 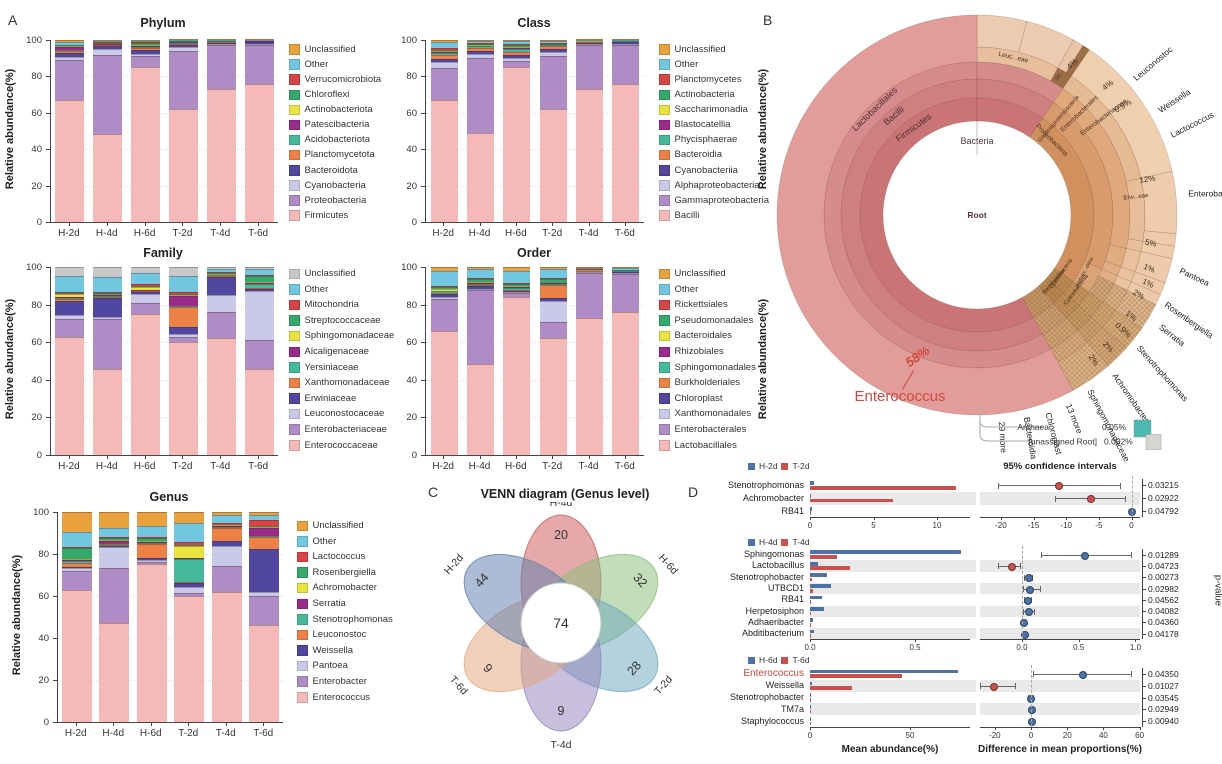 What do you see at coordinates (70, 41) in the screenshot?
I see `phylum-seg-Unclassified` at bounding box center [70, 41].